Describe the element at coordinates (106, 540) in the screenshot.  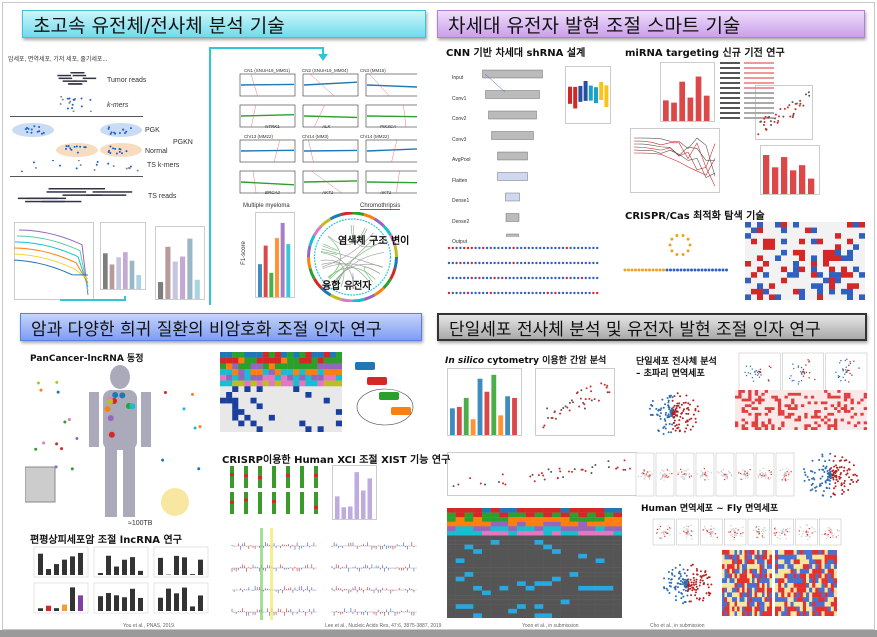
I see `scc-lncrna-title: 편평상피세포암 조절 lncRNA 연구` at that location.